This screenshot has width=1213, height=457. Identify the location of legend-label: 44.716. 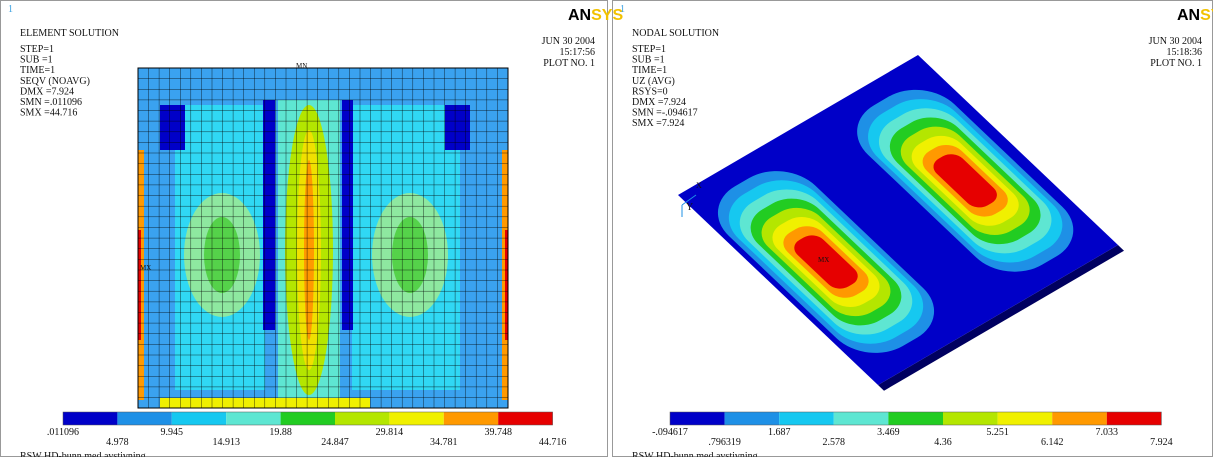
(553, 442).